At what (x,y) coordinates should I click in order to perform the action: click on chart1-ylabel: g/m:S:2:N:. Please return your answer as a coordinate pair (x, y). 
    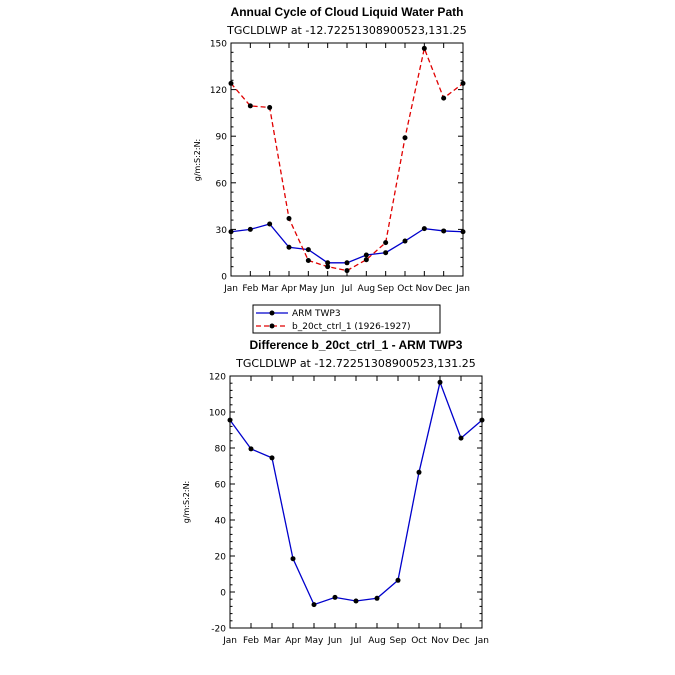
    Looking at the image, I should click on (197, 160).